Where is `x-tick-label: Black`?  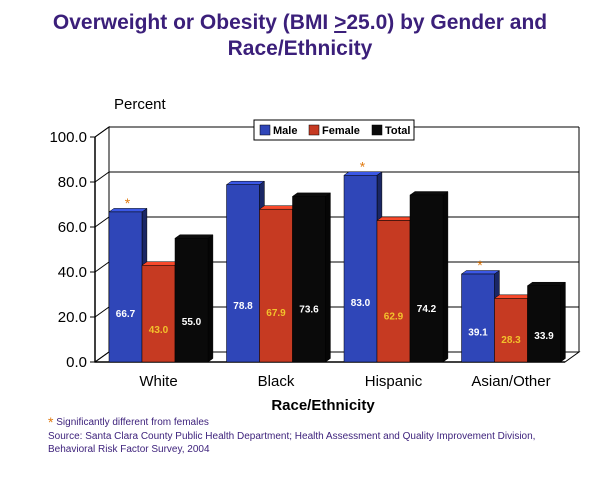 x-tick-label: Black is located at coordinates (276, 381).